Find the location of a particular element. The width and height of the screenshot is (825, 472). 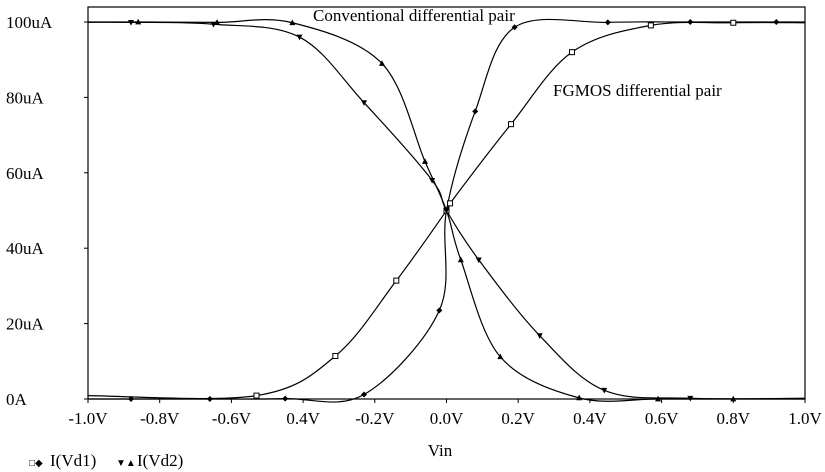

x-tick-label: 0.8V is located at coordinates (734, 418).